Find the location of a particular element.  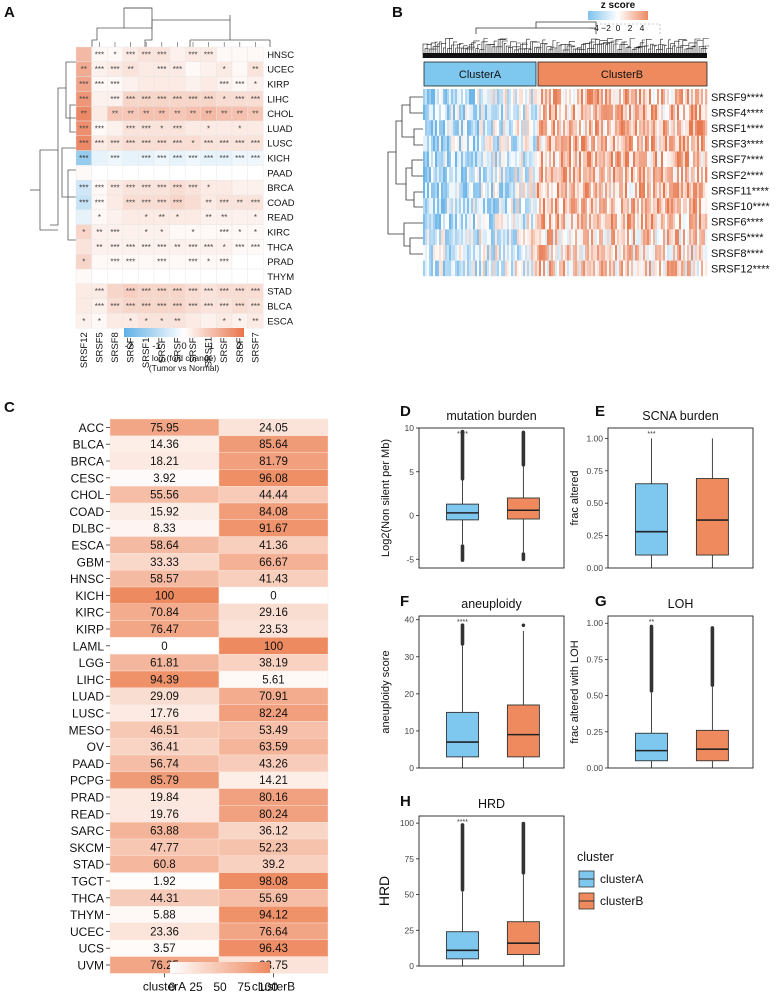

cell-value: 47.77 is located at coordinates (164, 848).